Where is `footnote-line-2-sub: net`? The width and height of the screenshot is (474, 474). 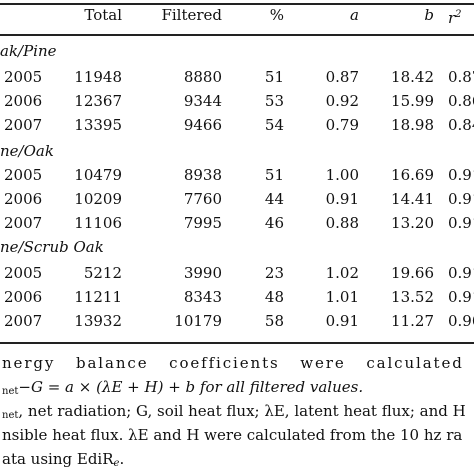 footnote-line-2-sub: net is located at coordinates (10, 391).